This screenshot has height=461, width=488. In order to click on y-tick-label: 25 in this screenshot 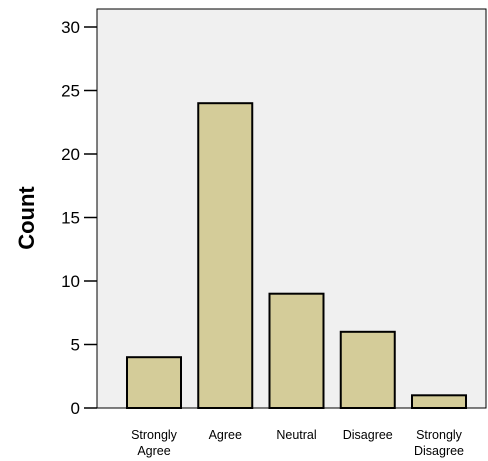, I will do `click(70, 91)`.